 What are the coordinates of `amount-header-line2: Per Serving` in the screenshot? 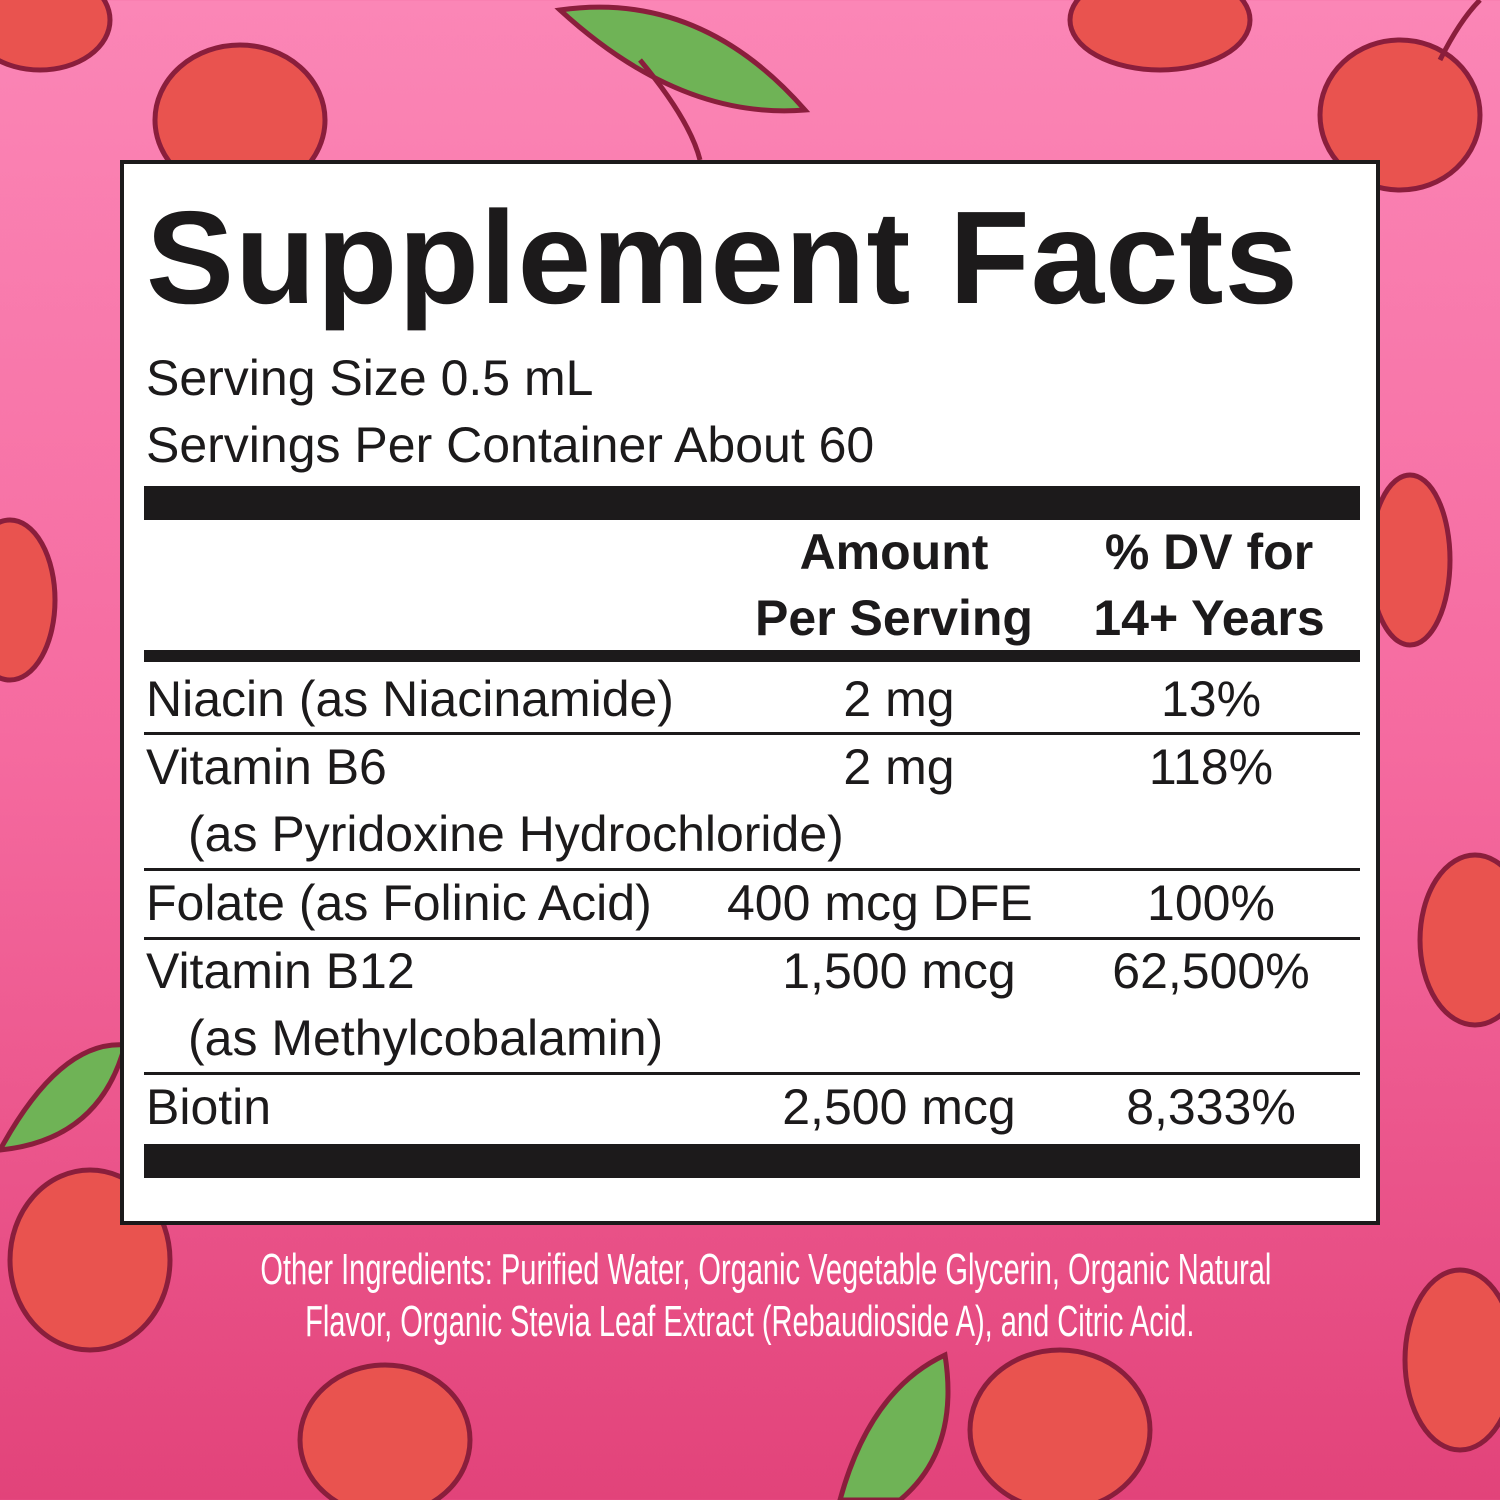 It's located at (894, 618).